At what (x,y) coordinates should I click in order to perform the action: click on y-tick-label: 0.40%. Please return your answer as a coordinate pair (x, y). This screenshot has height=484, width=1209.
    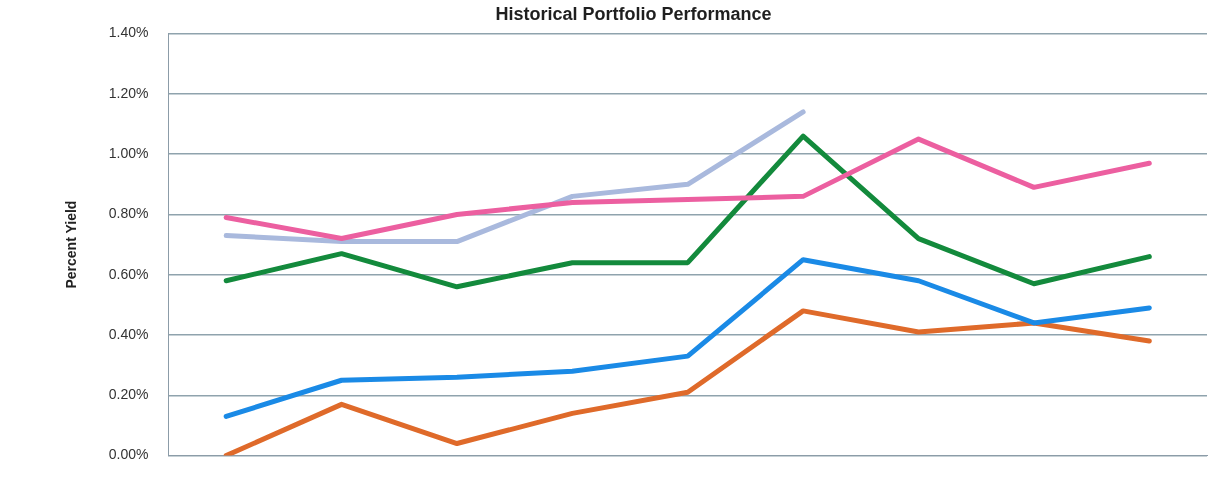
    Looking at the image, I should click on (128, 333).